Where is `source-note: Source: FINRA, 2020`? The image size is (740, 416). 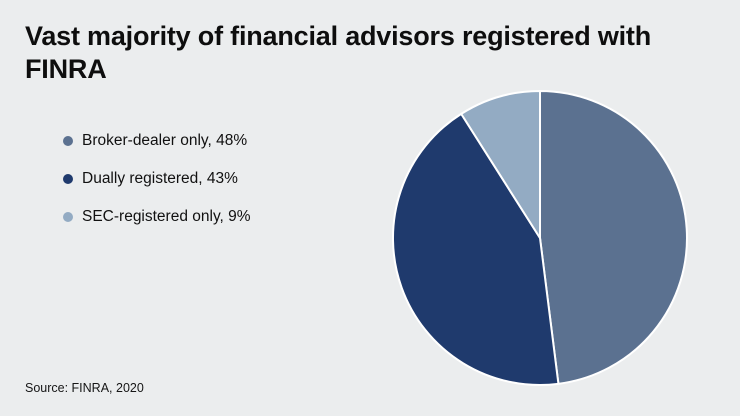
source-note: Source: FINRA, 2020 is located at coordinates (84, 388).